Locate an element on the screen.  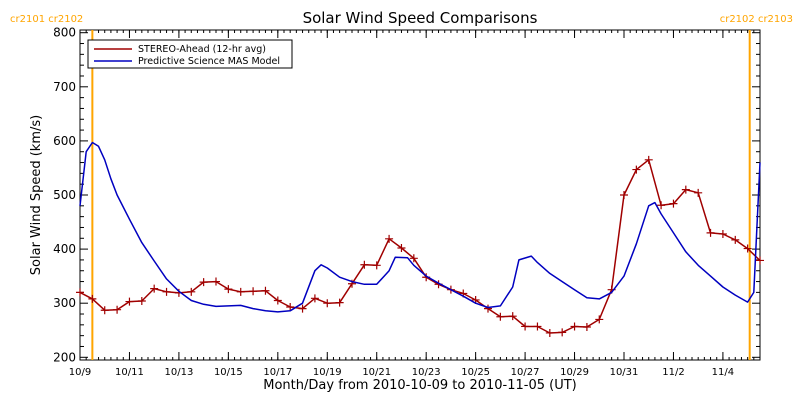
x-tick-label: 10/23 is located at coordinates (426, 372).